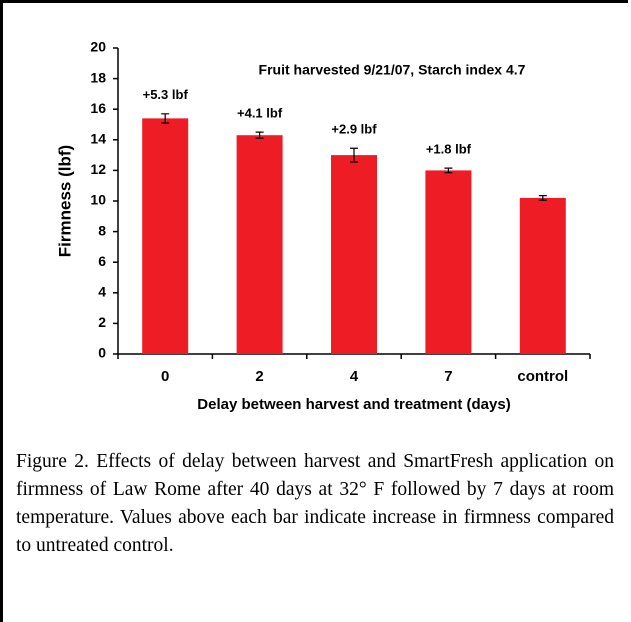  What do you see at coordinates (98, 77) in the screenshot?
I see `y-tick-label: 18` at bounding box center [98, 77].